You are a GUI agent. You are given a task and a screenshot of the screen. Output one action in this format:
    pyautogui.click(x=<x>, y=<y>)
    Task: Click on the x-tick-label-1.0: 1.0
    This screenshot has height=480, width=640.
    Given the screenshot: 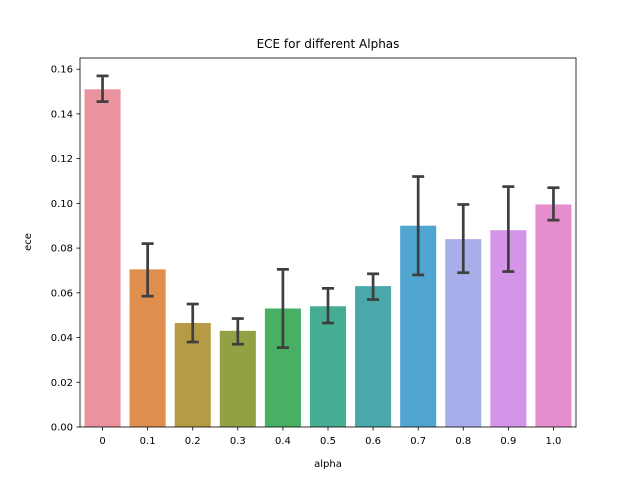 What is the action you would take?
    pyautogui.click(x=554, y=441)
    